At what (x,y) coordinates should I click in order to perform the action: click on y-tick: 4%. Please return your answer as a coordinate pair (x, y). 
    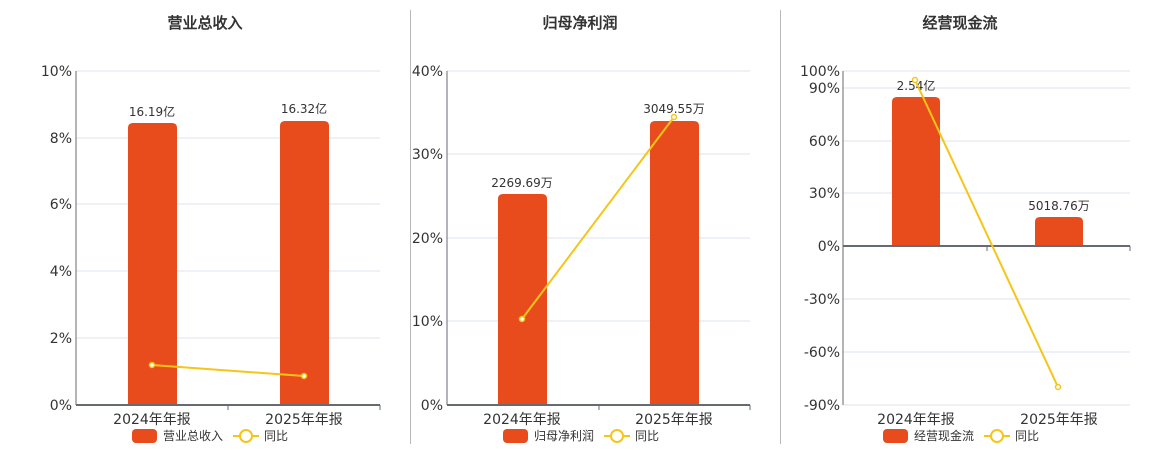
    Looking at the image, I should click on (61, 272).